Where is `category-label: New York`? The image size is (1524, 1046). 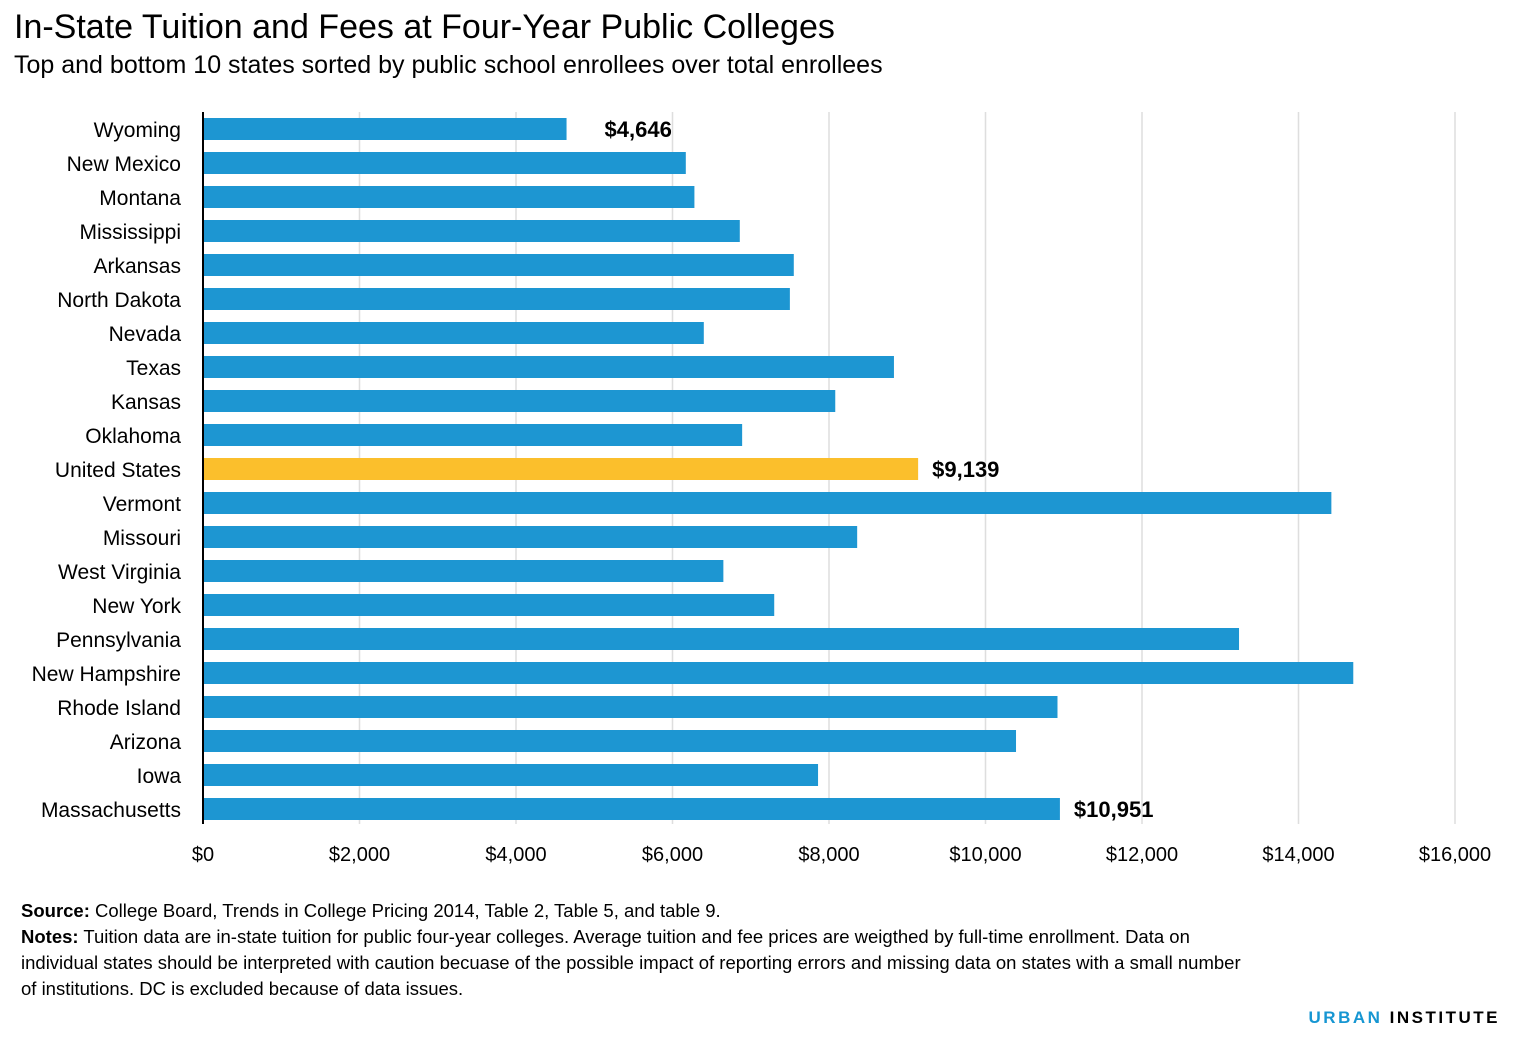 category-label: New York is located at coordinates (136, 606).